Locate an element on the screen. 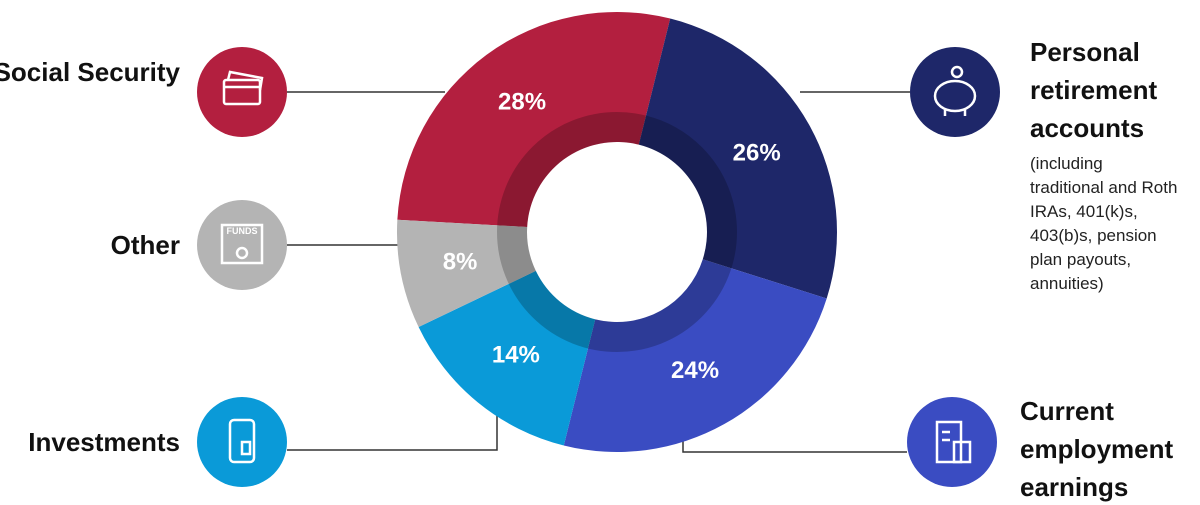 This screenshot has height=505, width=1200. card-icon is located at coordinates (243, 88).